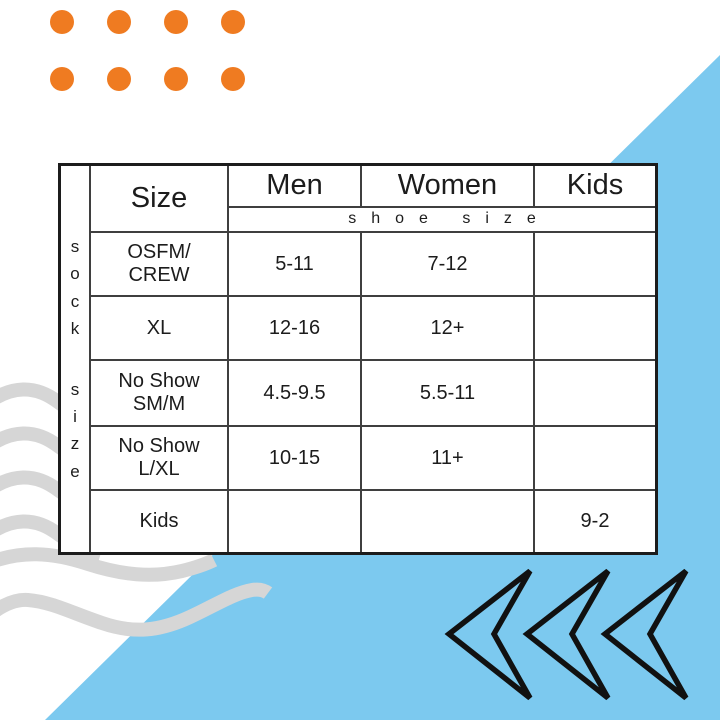 This screenshot has height=720, width=720. Describe the element at coordinates (159, 252) in the screenshot. I see `row-label-line: OSFM/` at that location.